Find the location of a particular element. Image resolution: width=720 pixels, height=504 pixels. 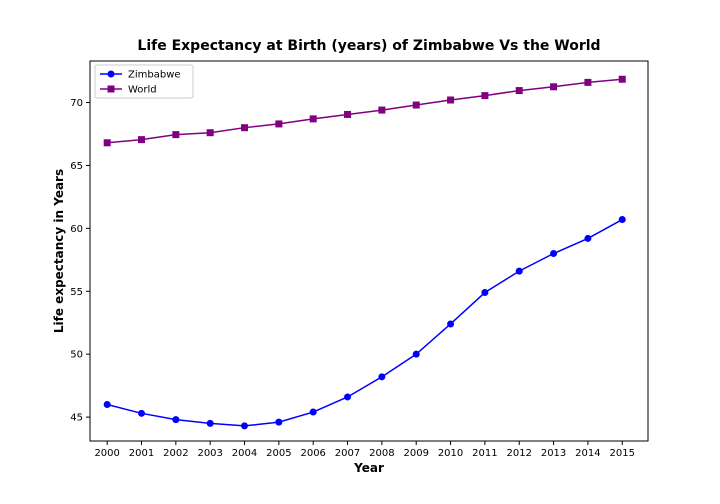

x-tick-label: 2005 is located at coordinates (278, 453).